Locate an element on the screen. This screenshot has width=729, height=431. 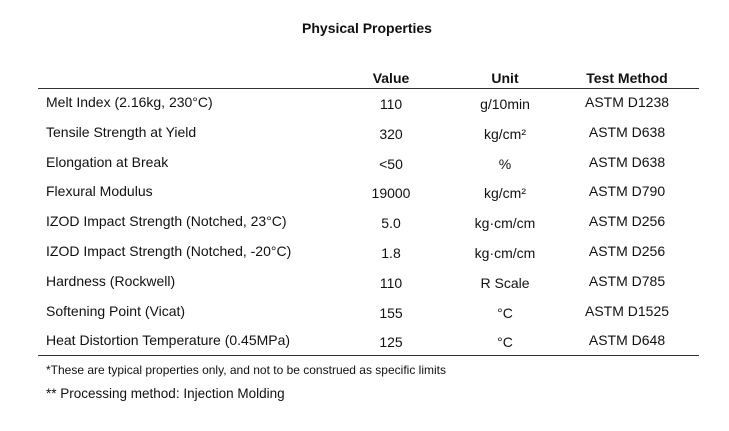
column-header: Test Method is located at coordinates (627, 78).